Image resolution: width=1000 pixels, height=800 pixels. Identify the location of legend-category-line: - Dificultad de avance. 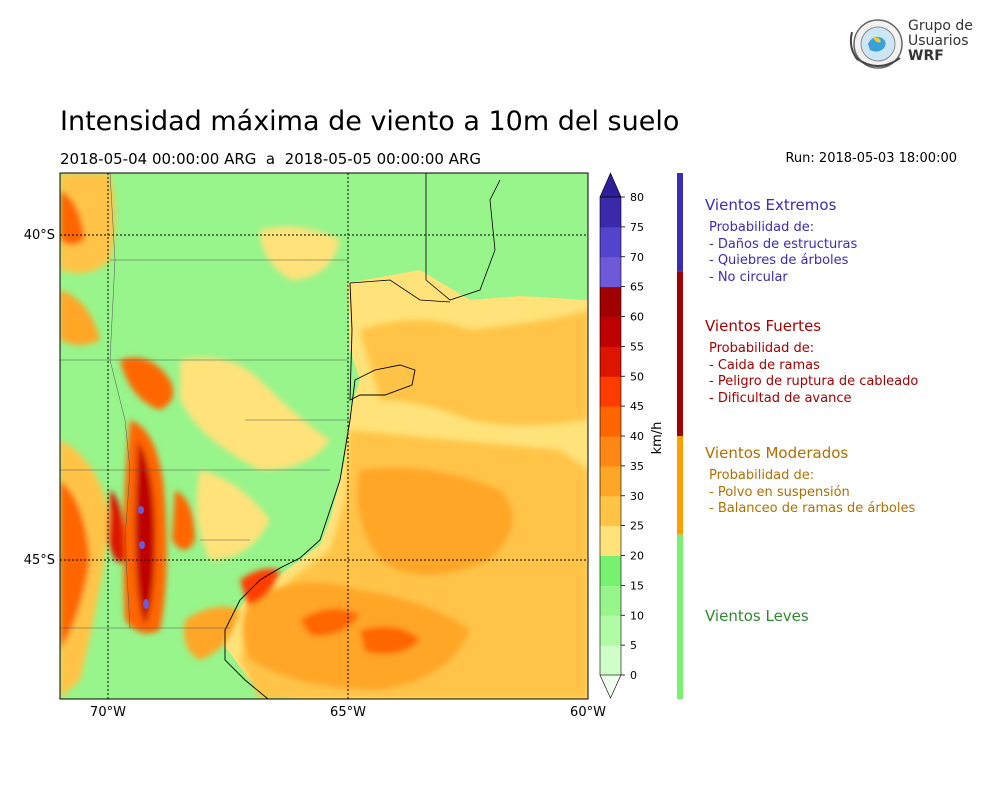
(780, 398).